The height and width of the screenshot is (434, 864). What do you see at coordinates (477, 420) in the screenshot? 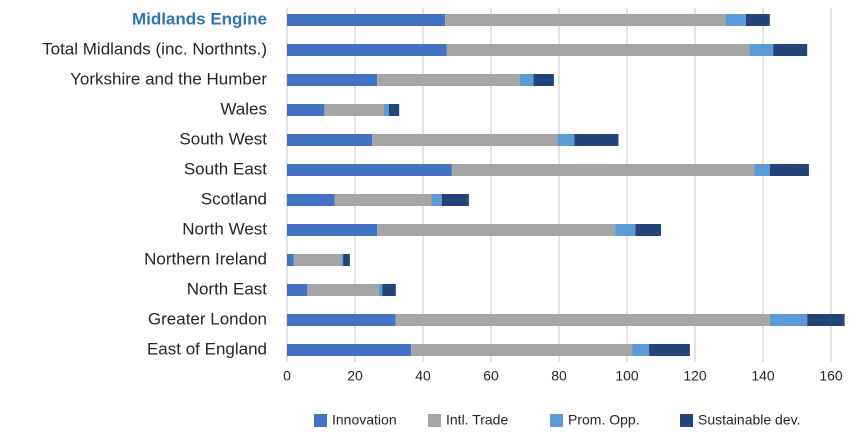
I see `legend-label: Intl. Trade` at bounding box center [477, 420].